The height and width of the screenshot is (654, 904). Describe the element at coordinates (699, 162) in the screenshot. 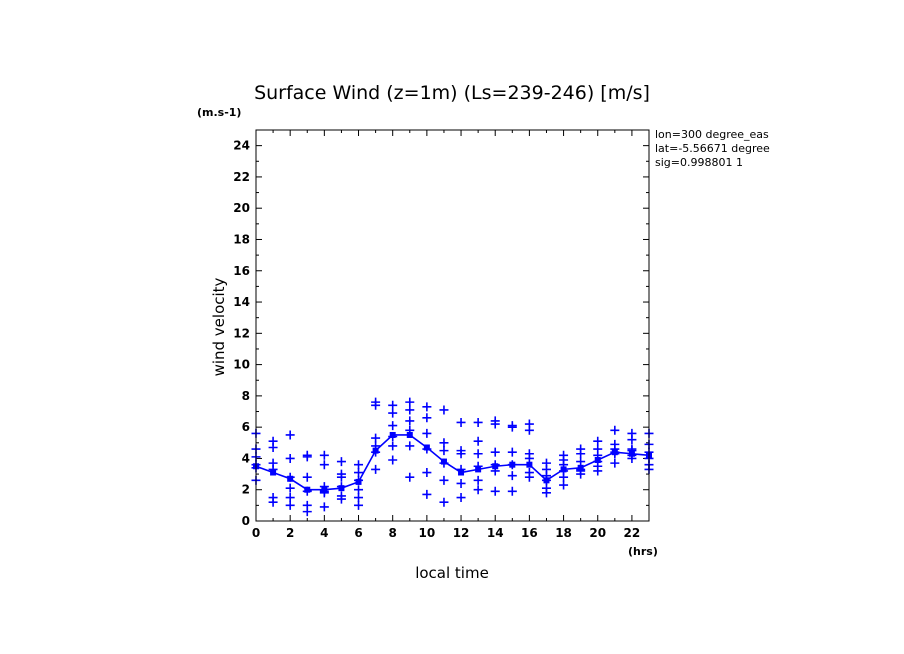

I see `info-line-sig: sig=0.998801 1` at that location.